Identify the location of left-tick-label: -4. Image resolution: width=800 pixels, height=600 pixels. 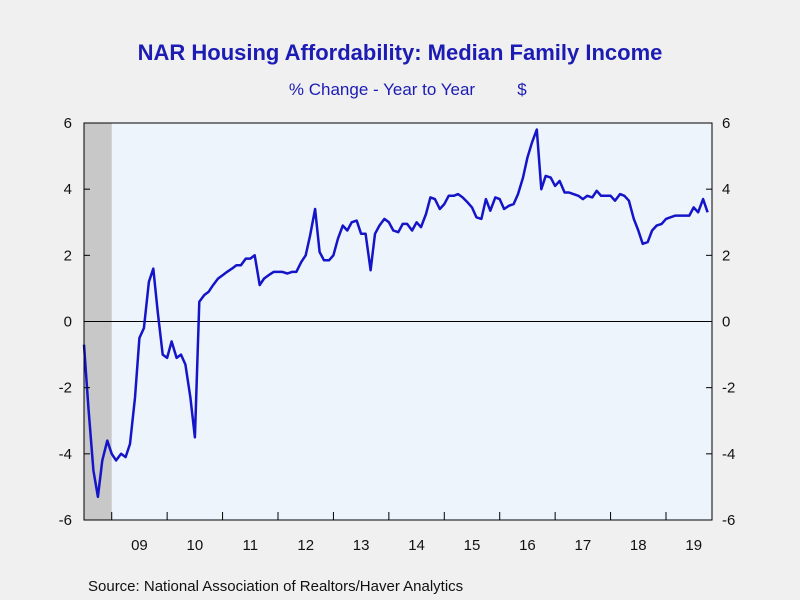
(65, 454).